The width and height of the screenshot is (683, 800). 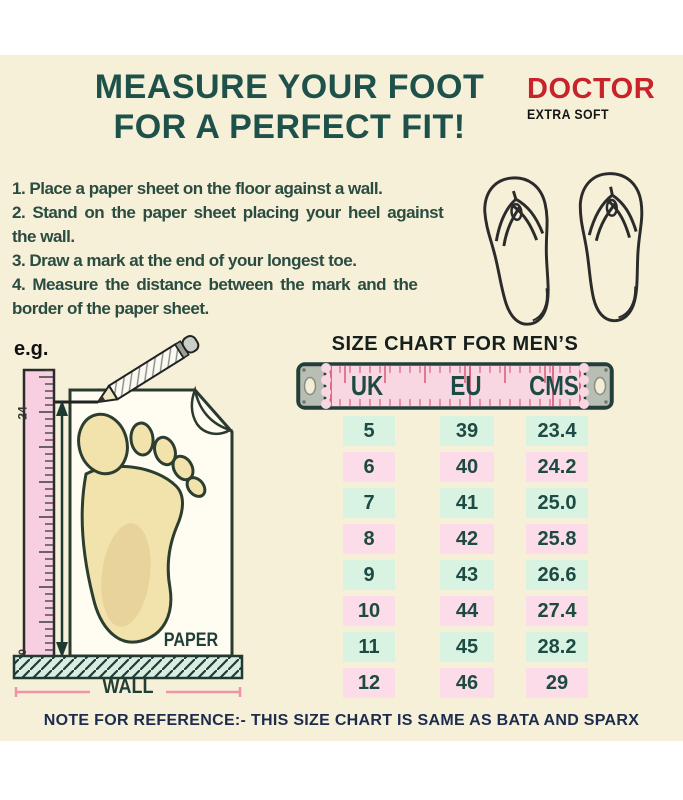 I want to click on size-cell-eu: 42, so click(x=467, y=539).